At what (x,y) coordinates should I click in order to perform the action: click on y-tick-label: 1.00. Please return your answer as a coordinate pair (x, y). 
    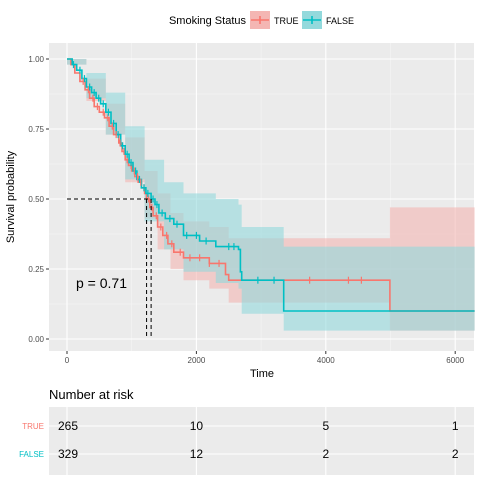
    Looking at the image, I should click on (36, 59).